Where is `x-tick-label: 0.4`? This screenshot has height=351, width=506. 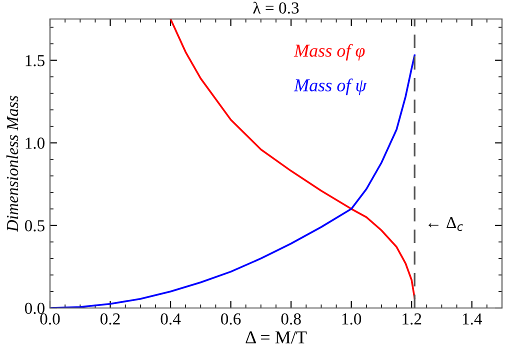 x-tick-label: 0.4 is located at coordinates (170, 319).